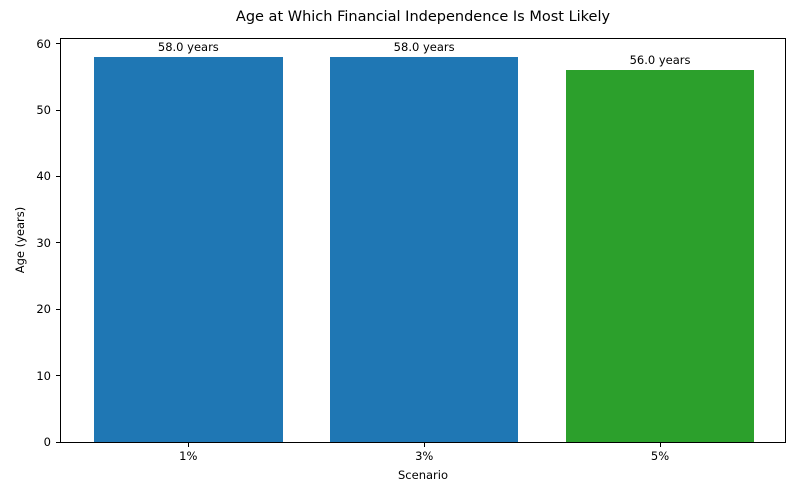 The image size is (800, 500). Describe the element at coordinates (47, 442) in the screenshot. I see `y-tick-label: 0` at that location.